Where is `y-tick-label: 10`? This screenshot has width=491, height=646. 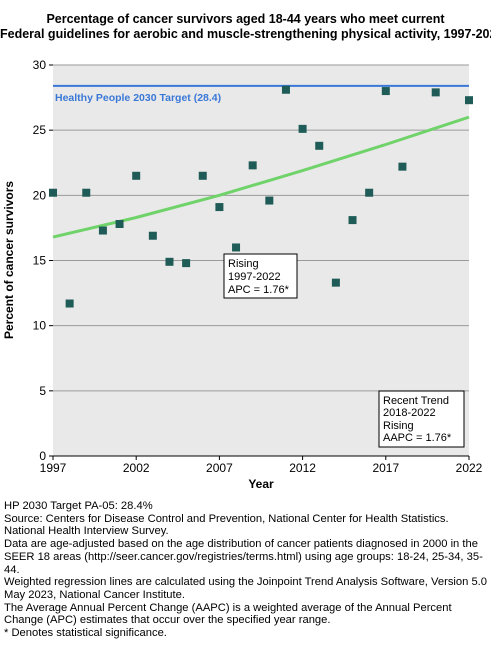
y-tick-label: 10 is located at coordinates (40, 326).